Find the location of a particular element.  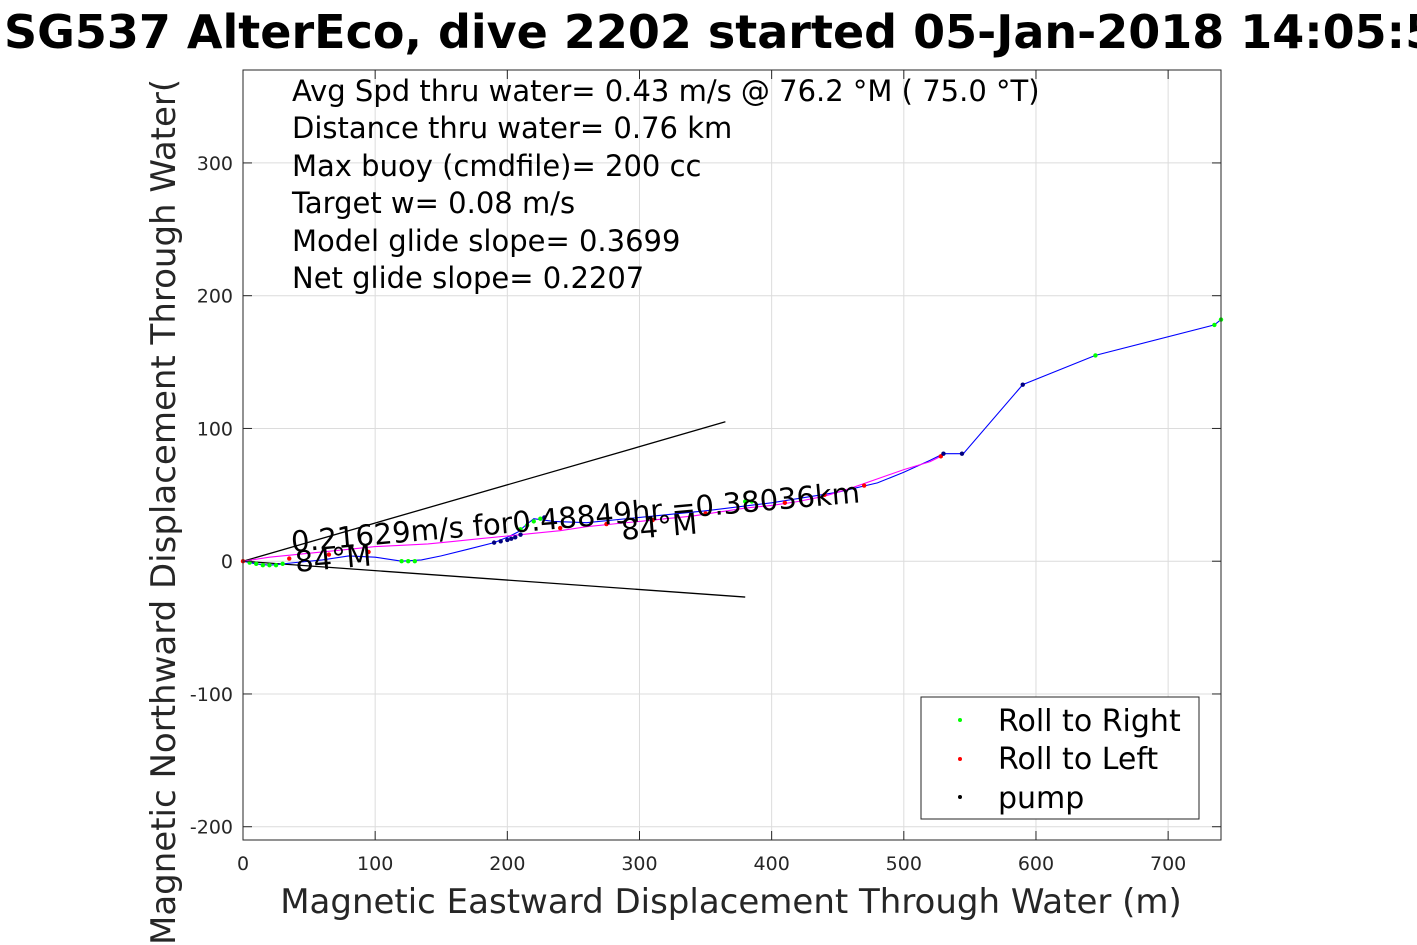

legend: Roll to Right Roll to Left pump is located at coordinates (1060, 758).